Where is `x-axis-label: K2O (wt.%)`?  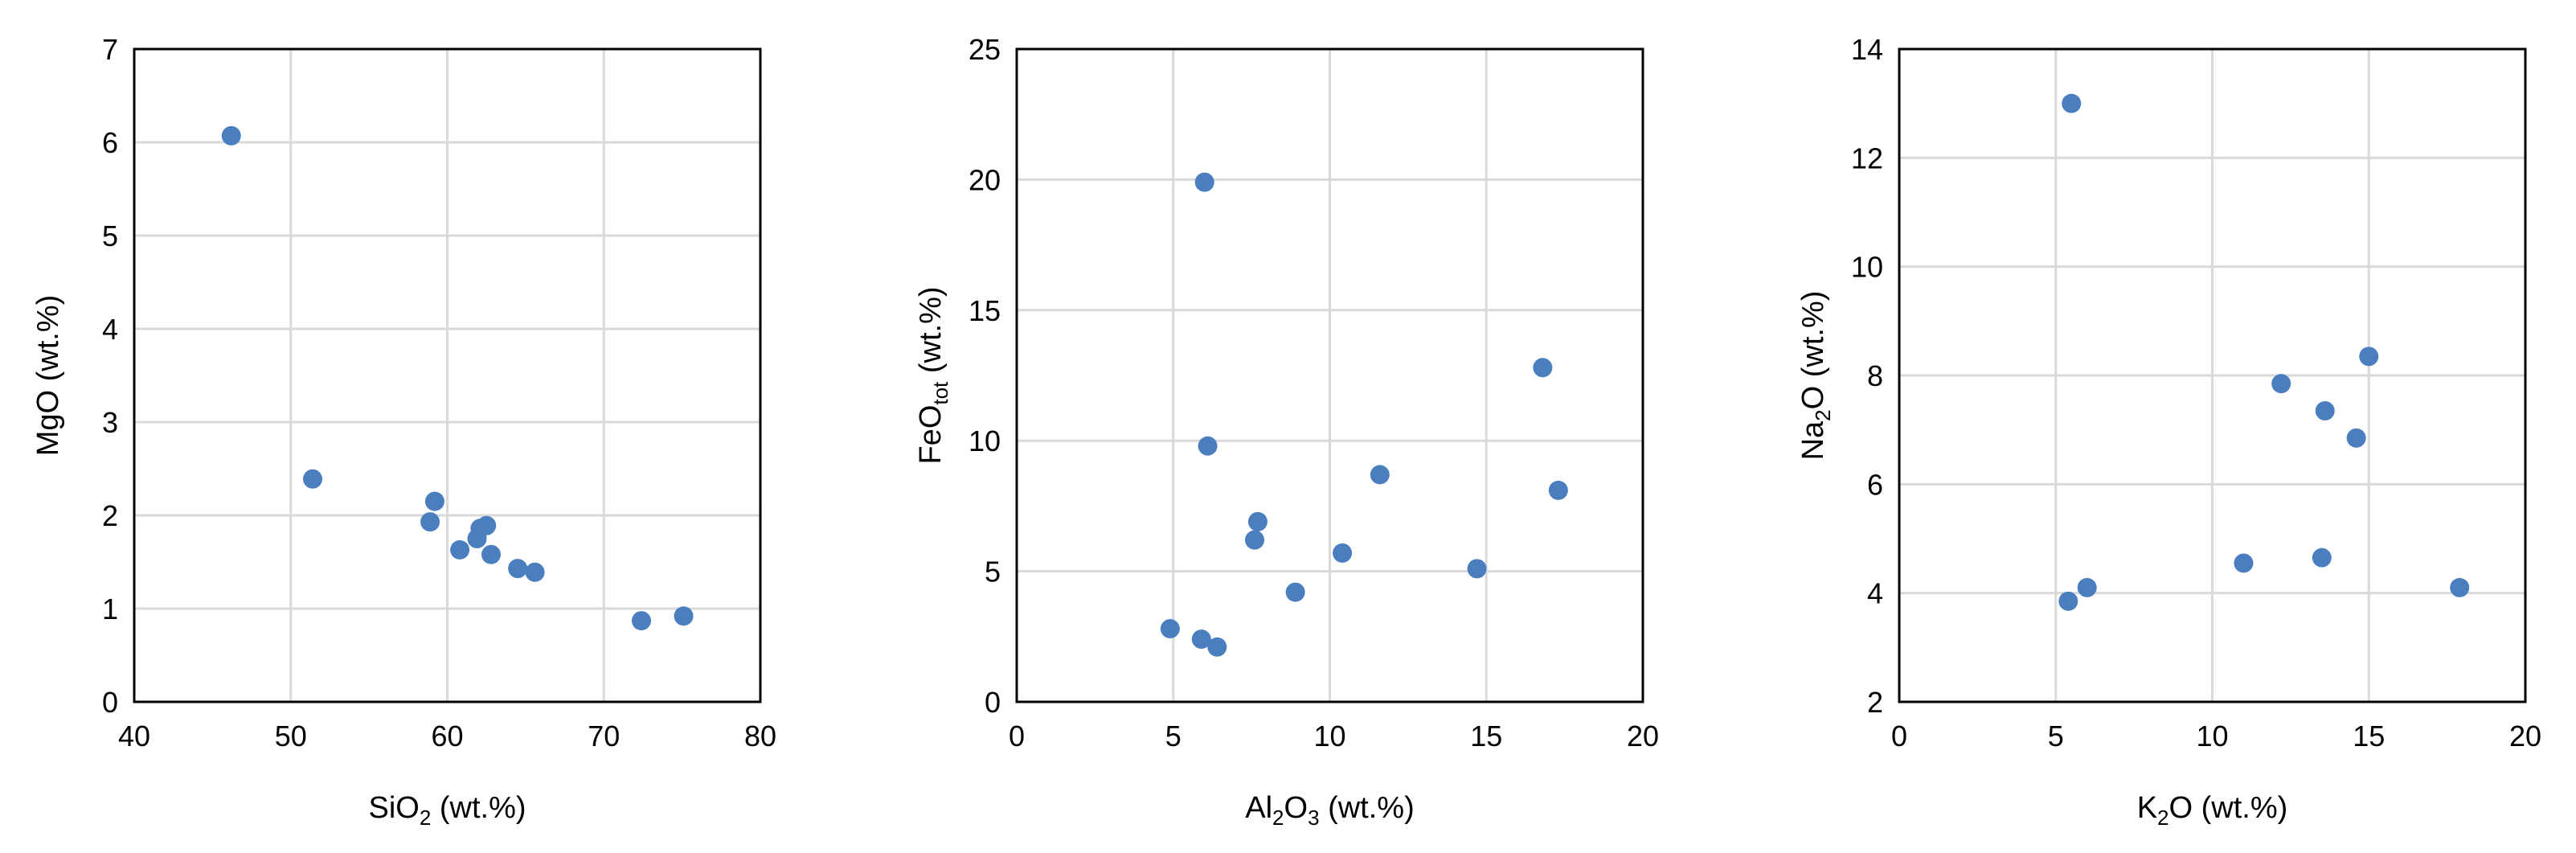
x-axis-label: K2O (wt.%) is located at coordinates (2212, 810).